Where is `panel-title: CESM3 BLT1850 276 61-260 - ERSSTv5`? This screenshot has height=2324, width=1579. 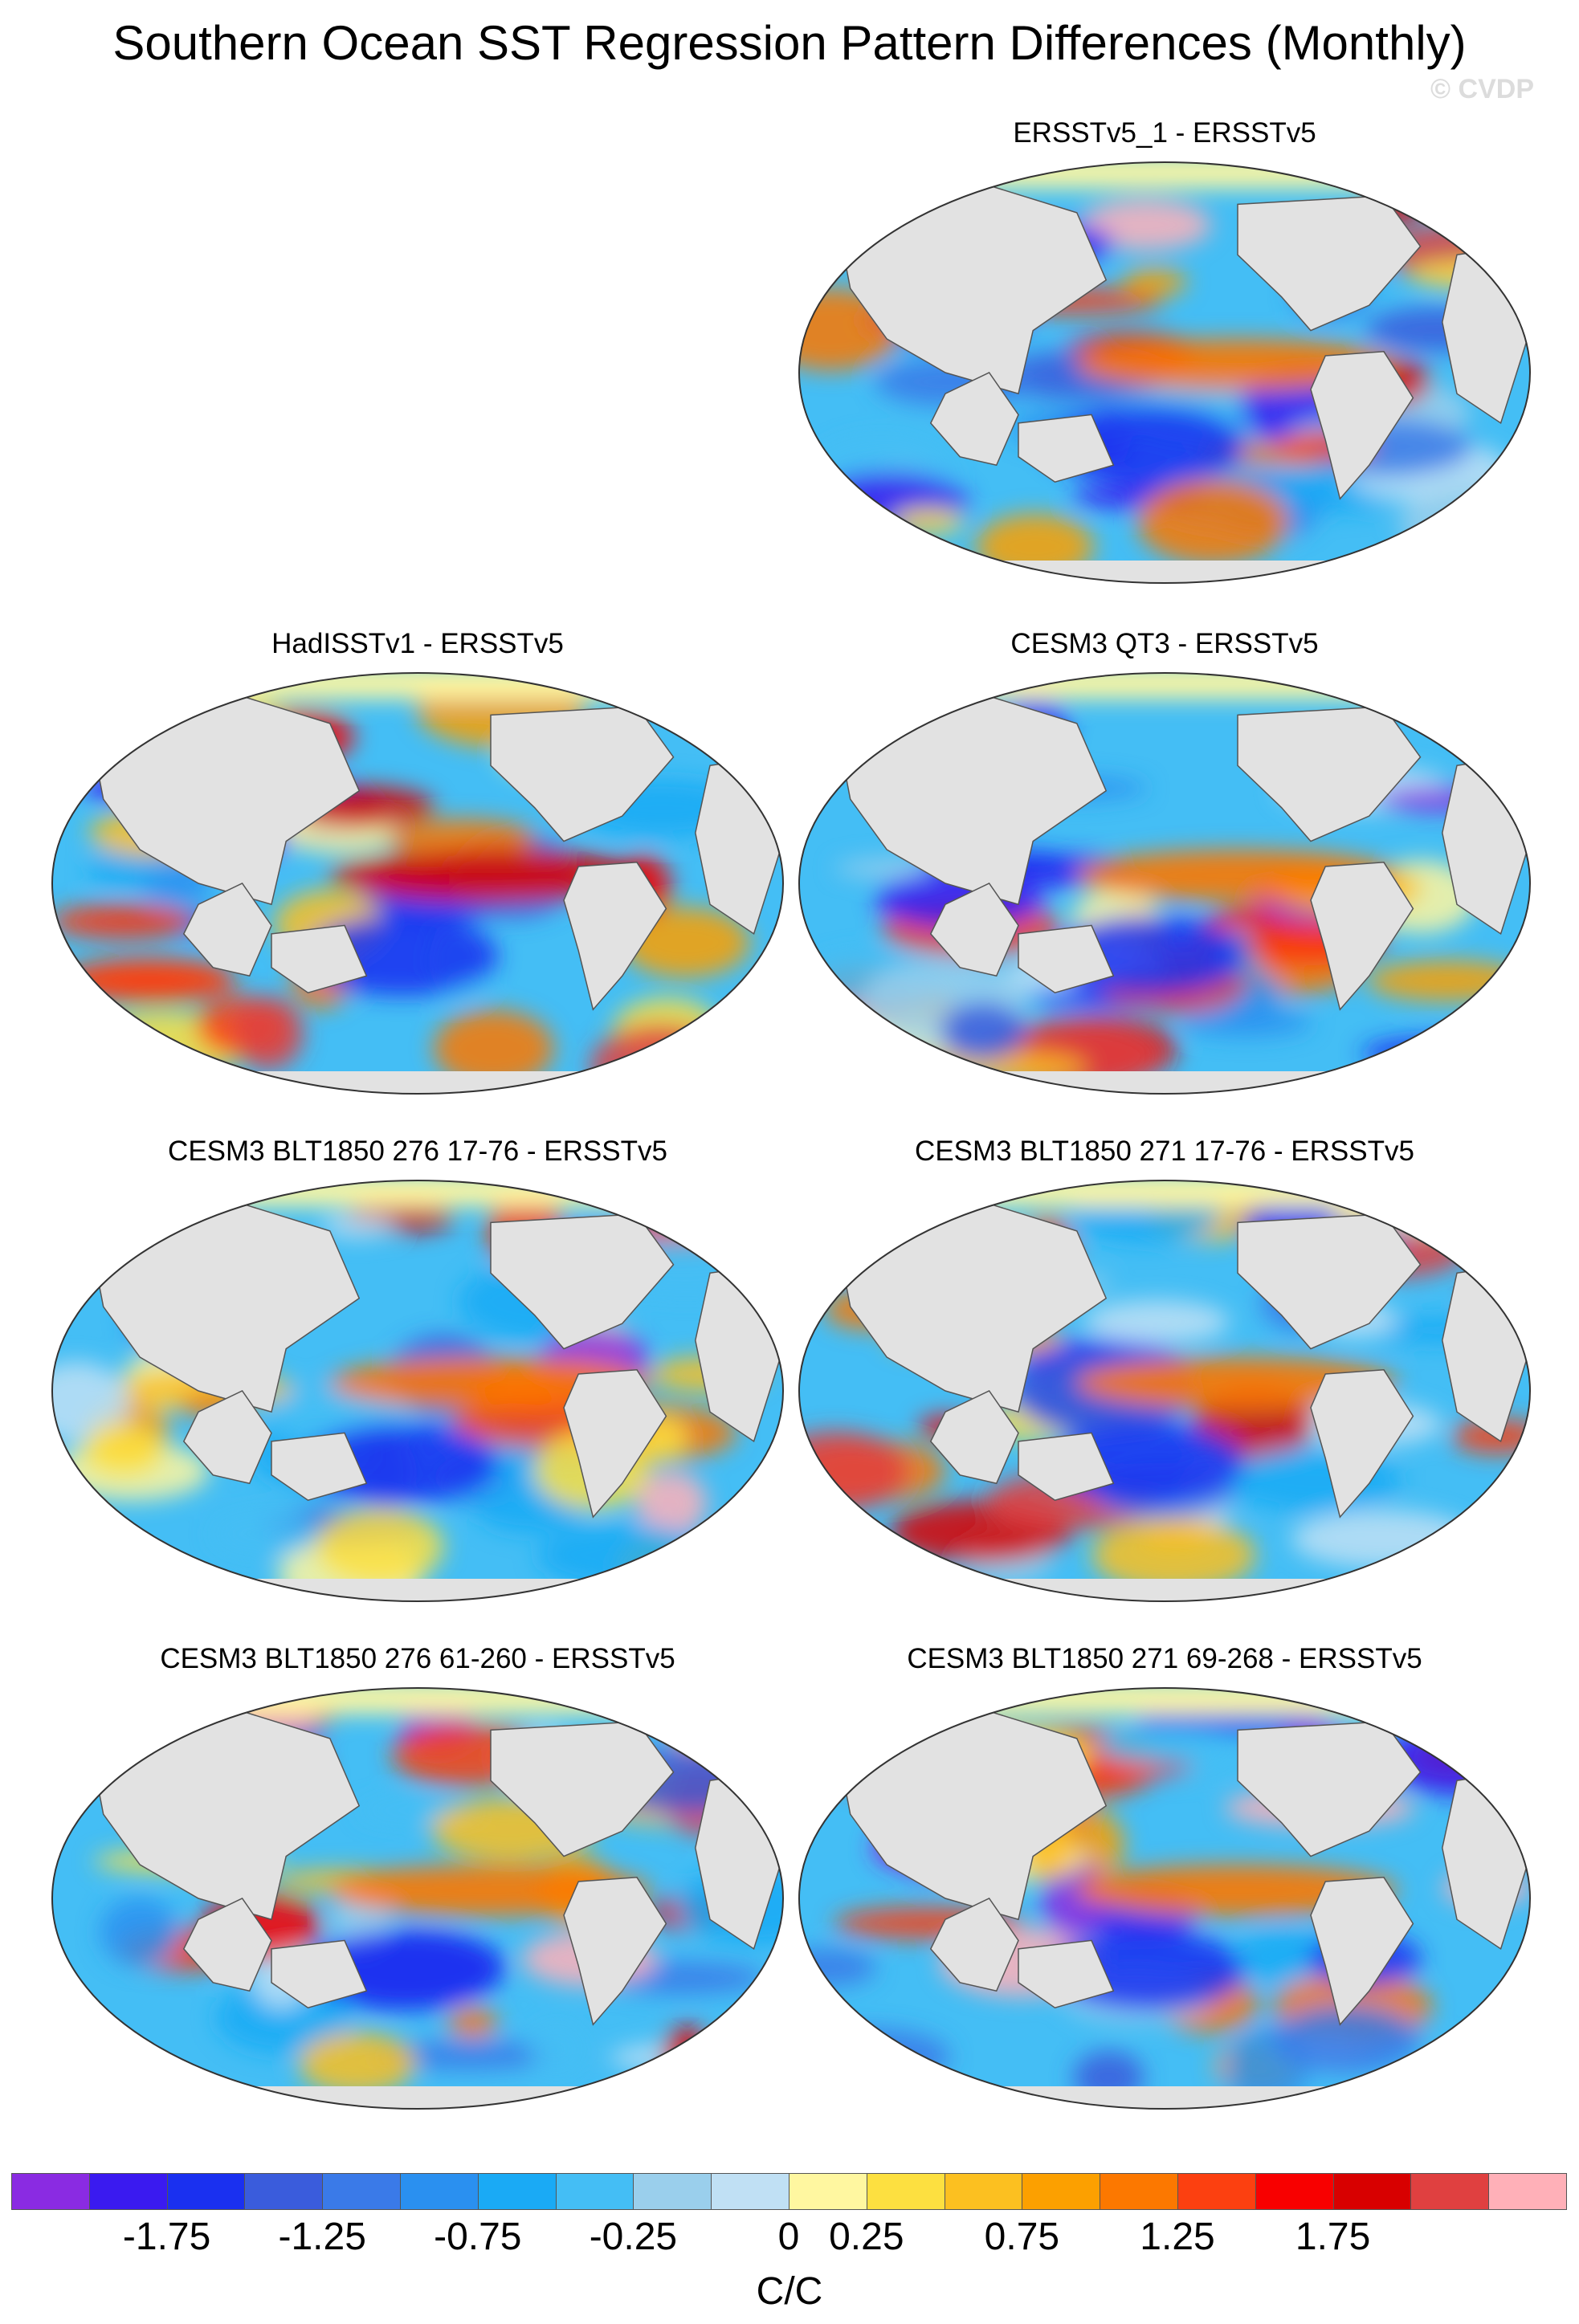 panel-title: CESM3 BLT1850 276 61-260 - ERSSTv5 is located at coordinates (417, 1659).